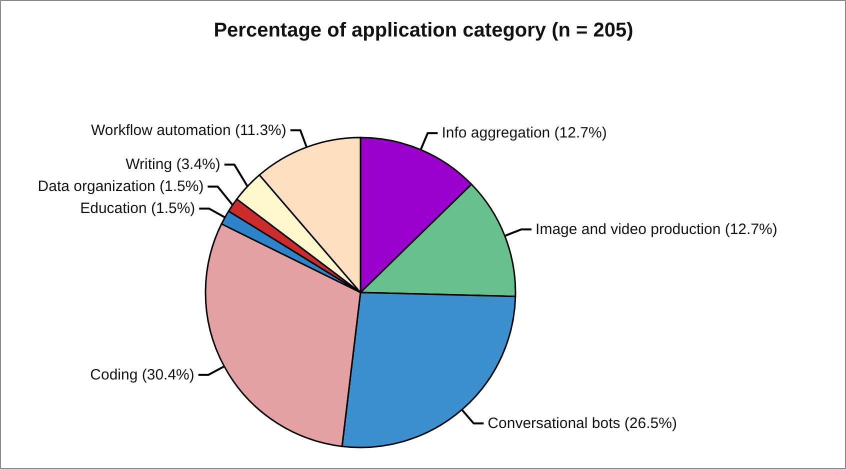  Describe the element at coordinates (121, 187) in the screenshot. I see `slice-label: Data organization (1.5%)` at that location.